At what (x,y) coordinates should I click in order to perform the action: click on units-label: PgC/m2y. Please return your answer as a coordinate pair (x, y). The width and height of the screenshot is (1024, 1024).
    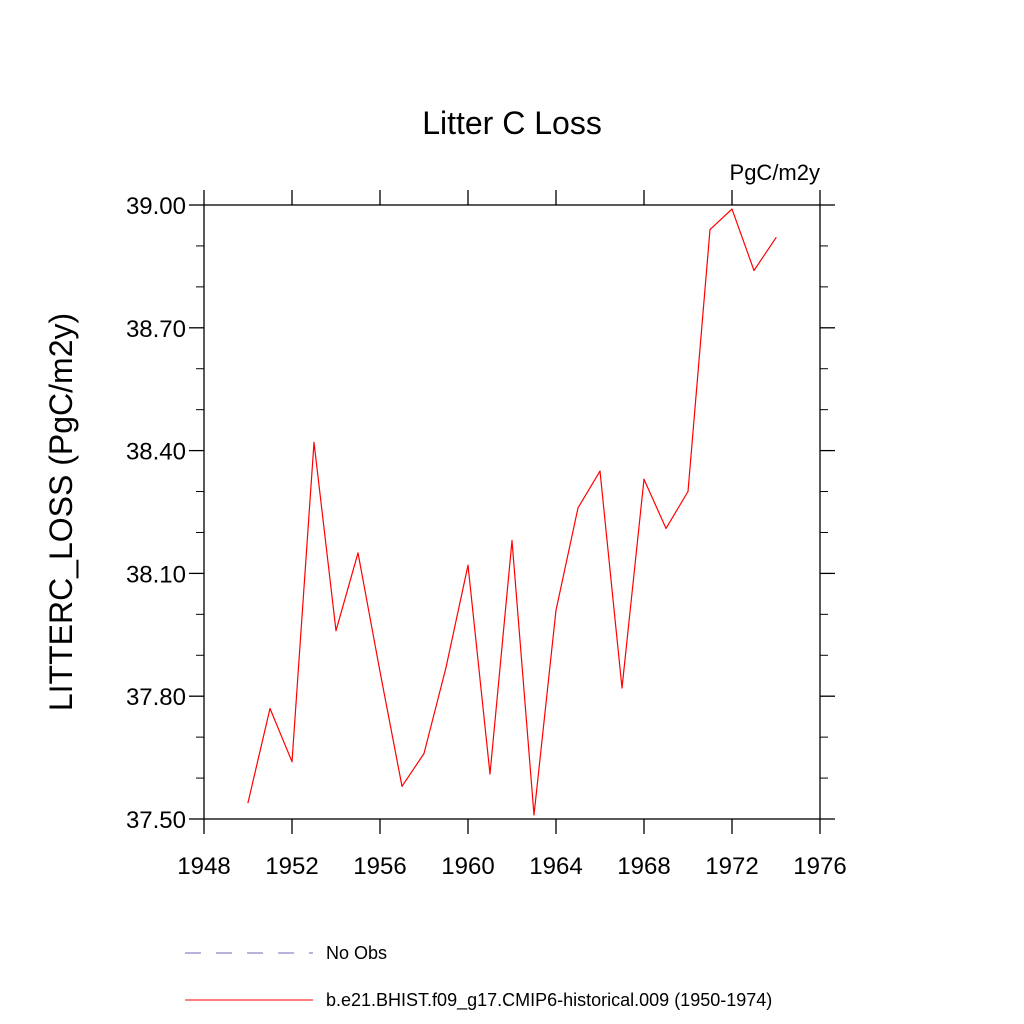
    Looking at the image, I should click on (775, 172).